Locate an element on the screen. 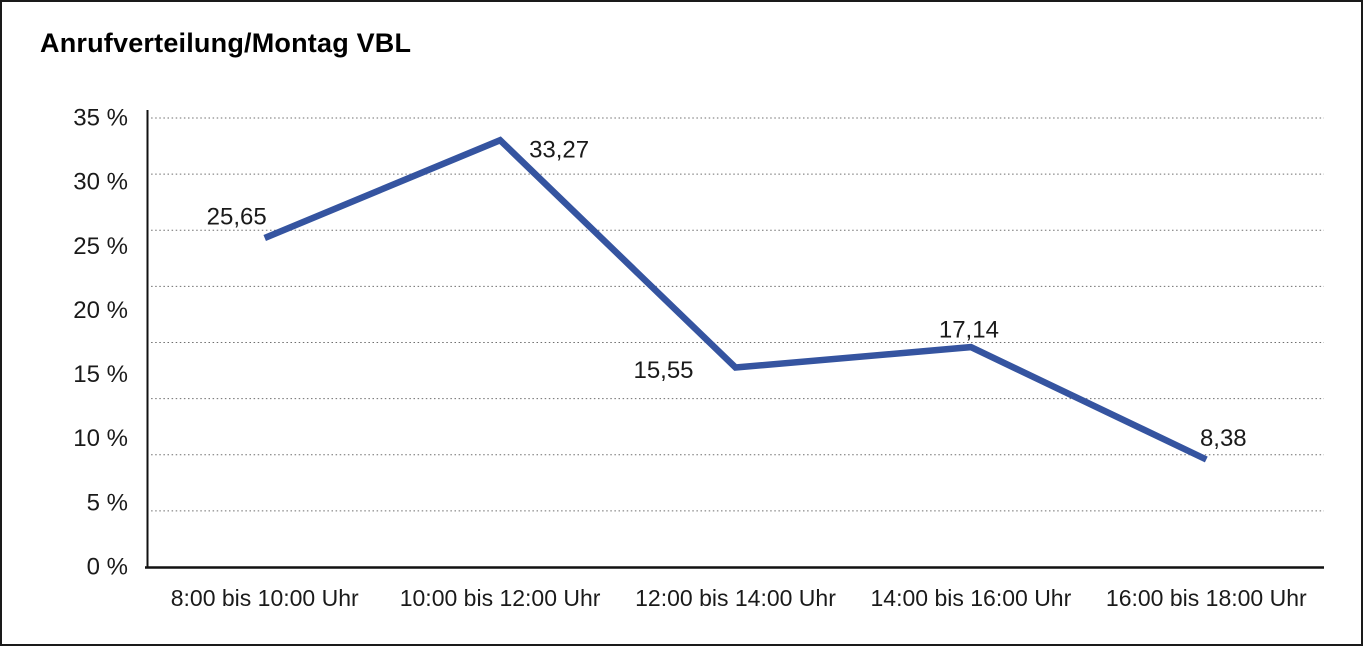 The image size is (1363, 646). point-value-label: 33,27 is located at coordinates (559, 150).